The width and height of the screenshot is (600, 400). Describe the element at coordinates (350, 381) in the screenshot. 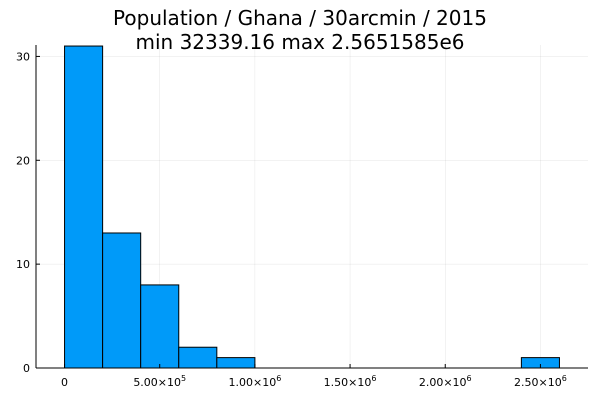

I see `x-tick-label: 1.50×10⁶` at that location.